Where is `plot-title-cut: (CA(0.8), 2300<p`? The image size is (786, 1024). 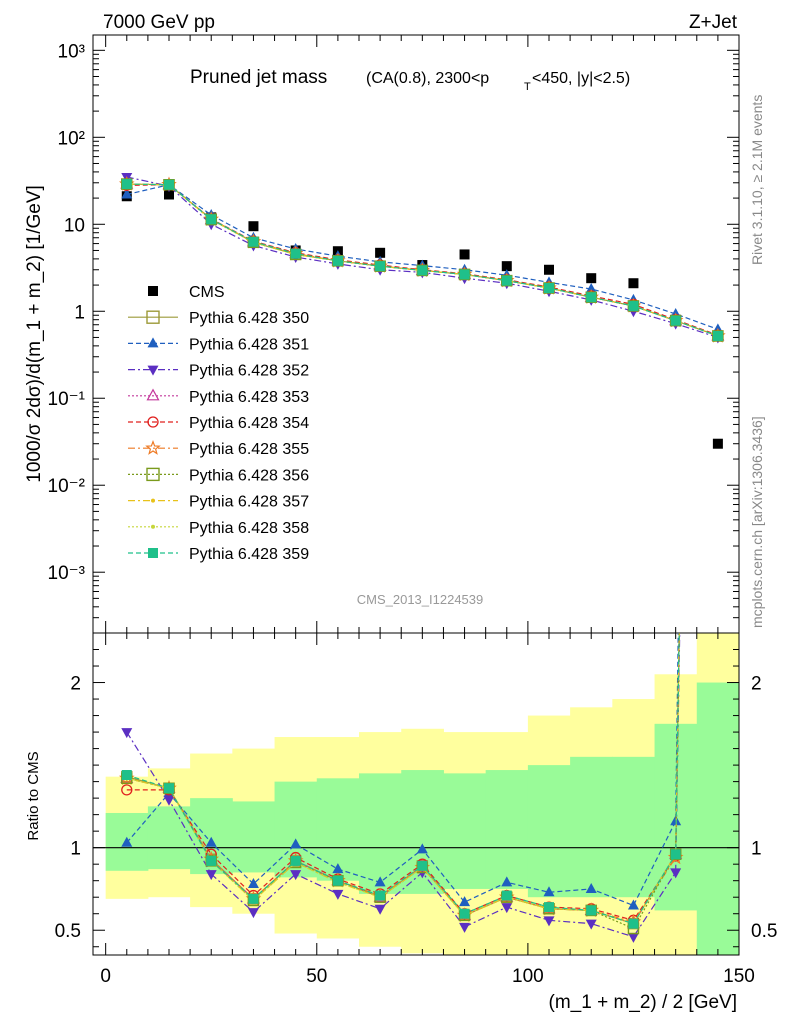 plot-title-cut: (CA(0.8), 2300<p is located at coordinates (427, 78).